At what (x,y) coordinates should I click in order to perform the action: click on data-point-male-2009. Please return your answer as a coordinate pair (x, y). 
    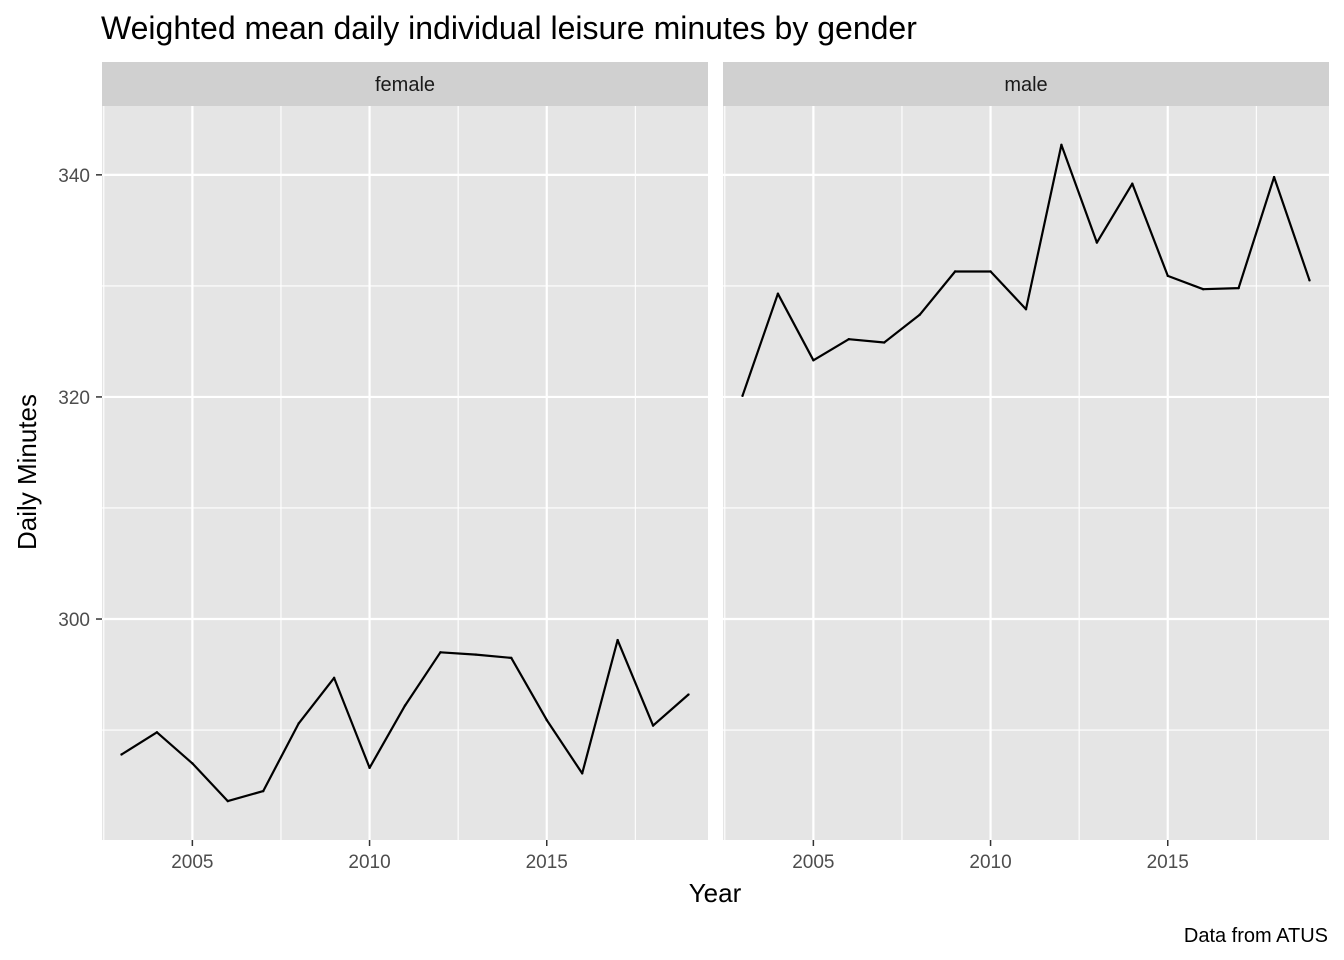
    Looking at the image, I should click on (955, 271).